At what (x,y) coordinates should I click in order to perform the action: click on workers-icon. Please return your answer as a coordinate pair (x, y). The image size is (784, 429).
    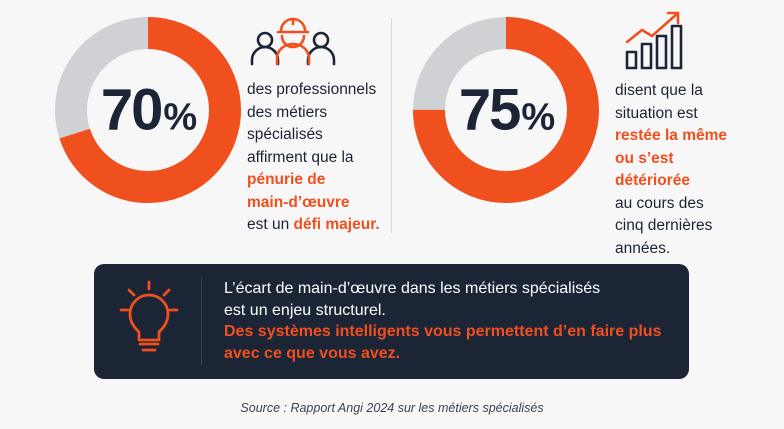
    Looking at the image, I should click on (293, 40).